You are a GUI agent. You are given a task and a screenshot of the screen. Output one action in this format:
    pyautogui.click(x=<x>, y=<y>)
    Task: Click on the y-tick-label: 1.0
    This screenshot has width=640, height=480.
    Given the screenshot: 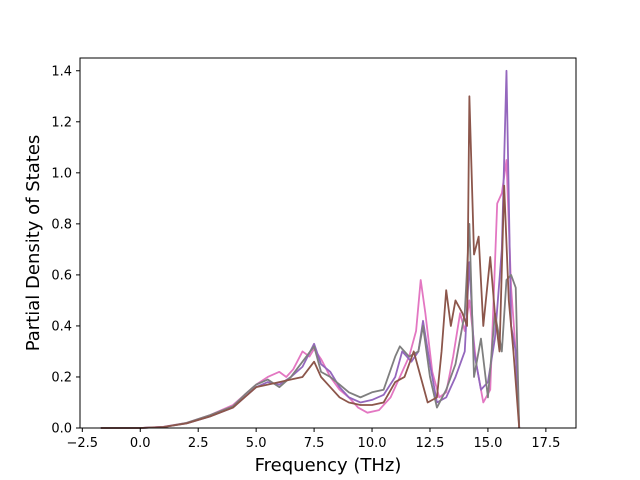 What is the action you would take?
    pyautogui.click(x=61, y=173)
    